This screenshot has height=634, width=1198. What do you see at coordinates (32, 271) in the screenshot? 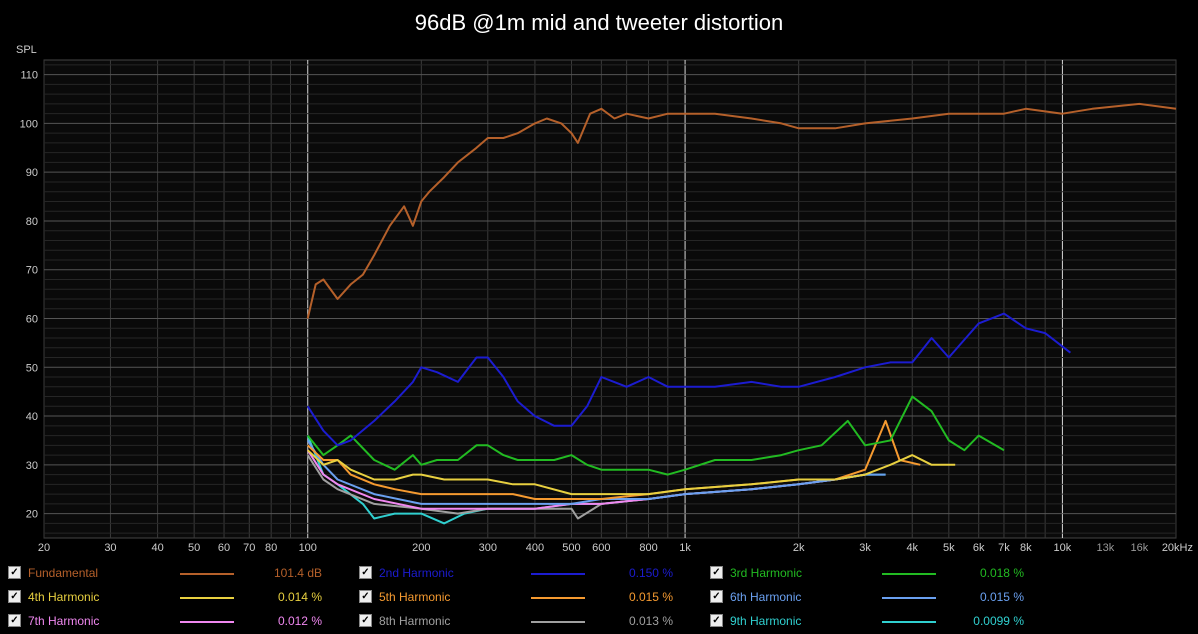
I see `y-tick-label: 70` at bounding box center [32, 271].